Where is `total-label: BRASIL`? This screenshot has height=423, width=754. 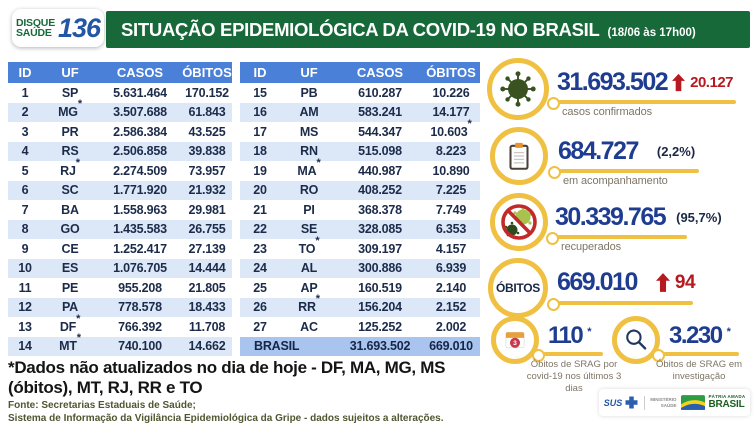
total-label: BRASIL is located at coordinates (277, 346).